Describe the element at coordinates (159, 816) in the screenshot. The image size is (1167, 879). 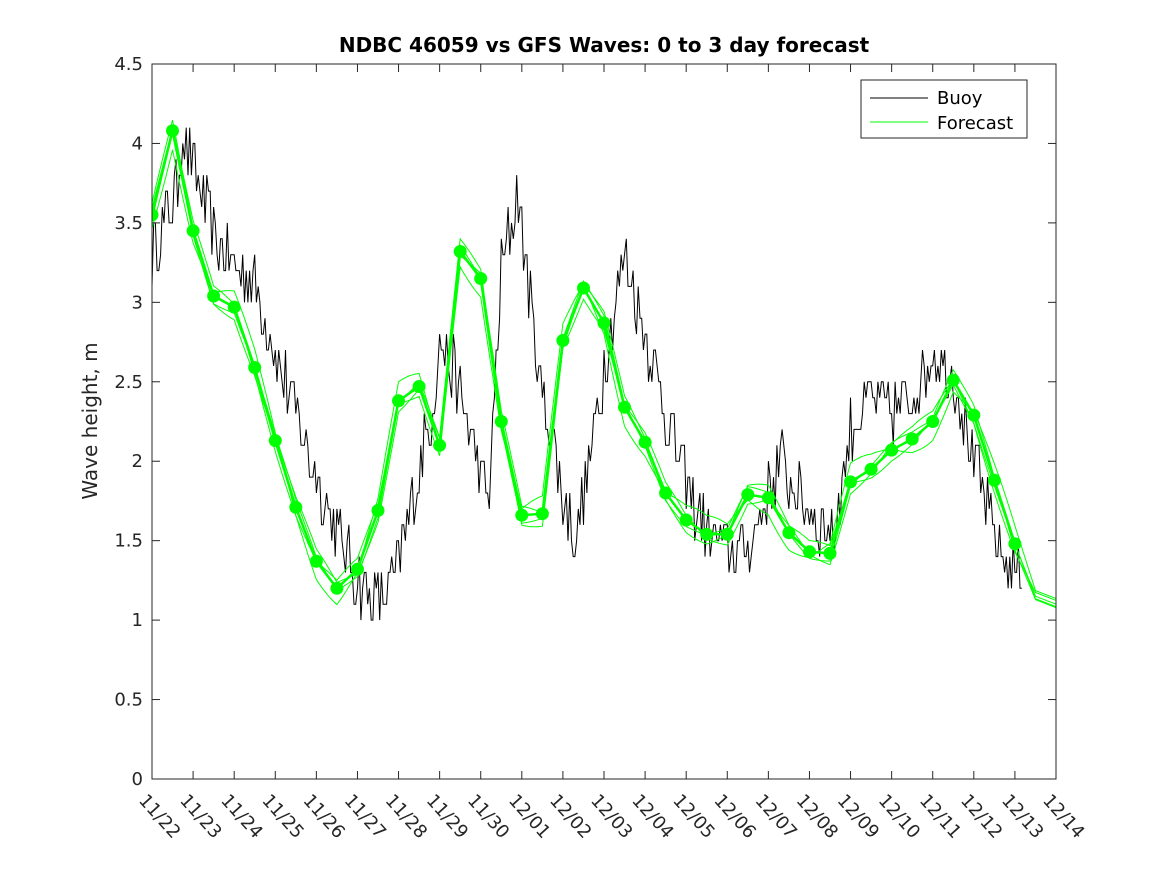
I see `x-tick-label: 11/22` at that location.